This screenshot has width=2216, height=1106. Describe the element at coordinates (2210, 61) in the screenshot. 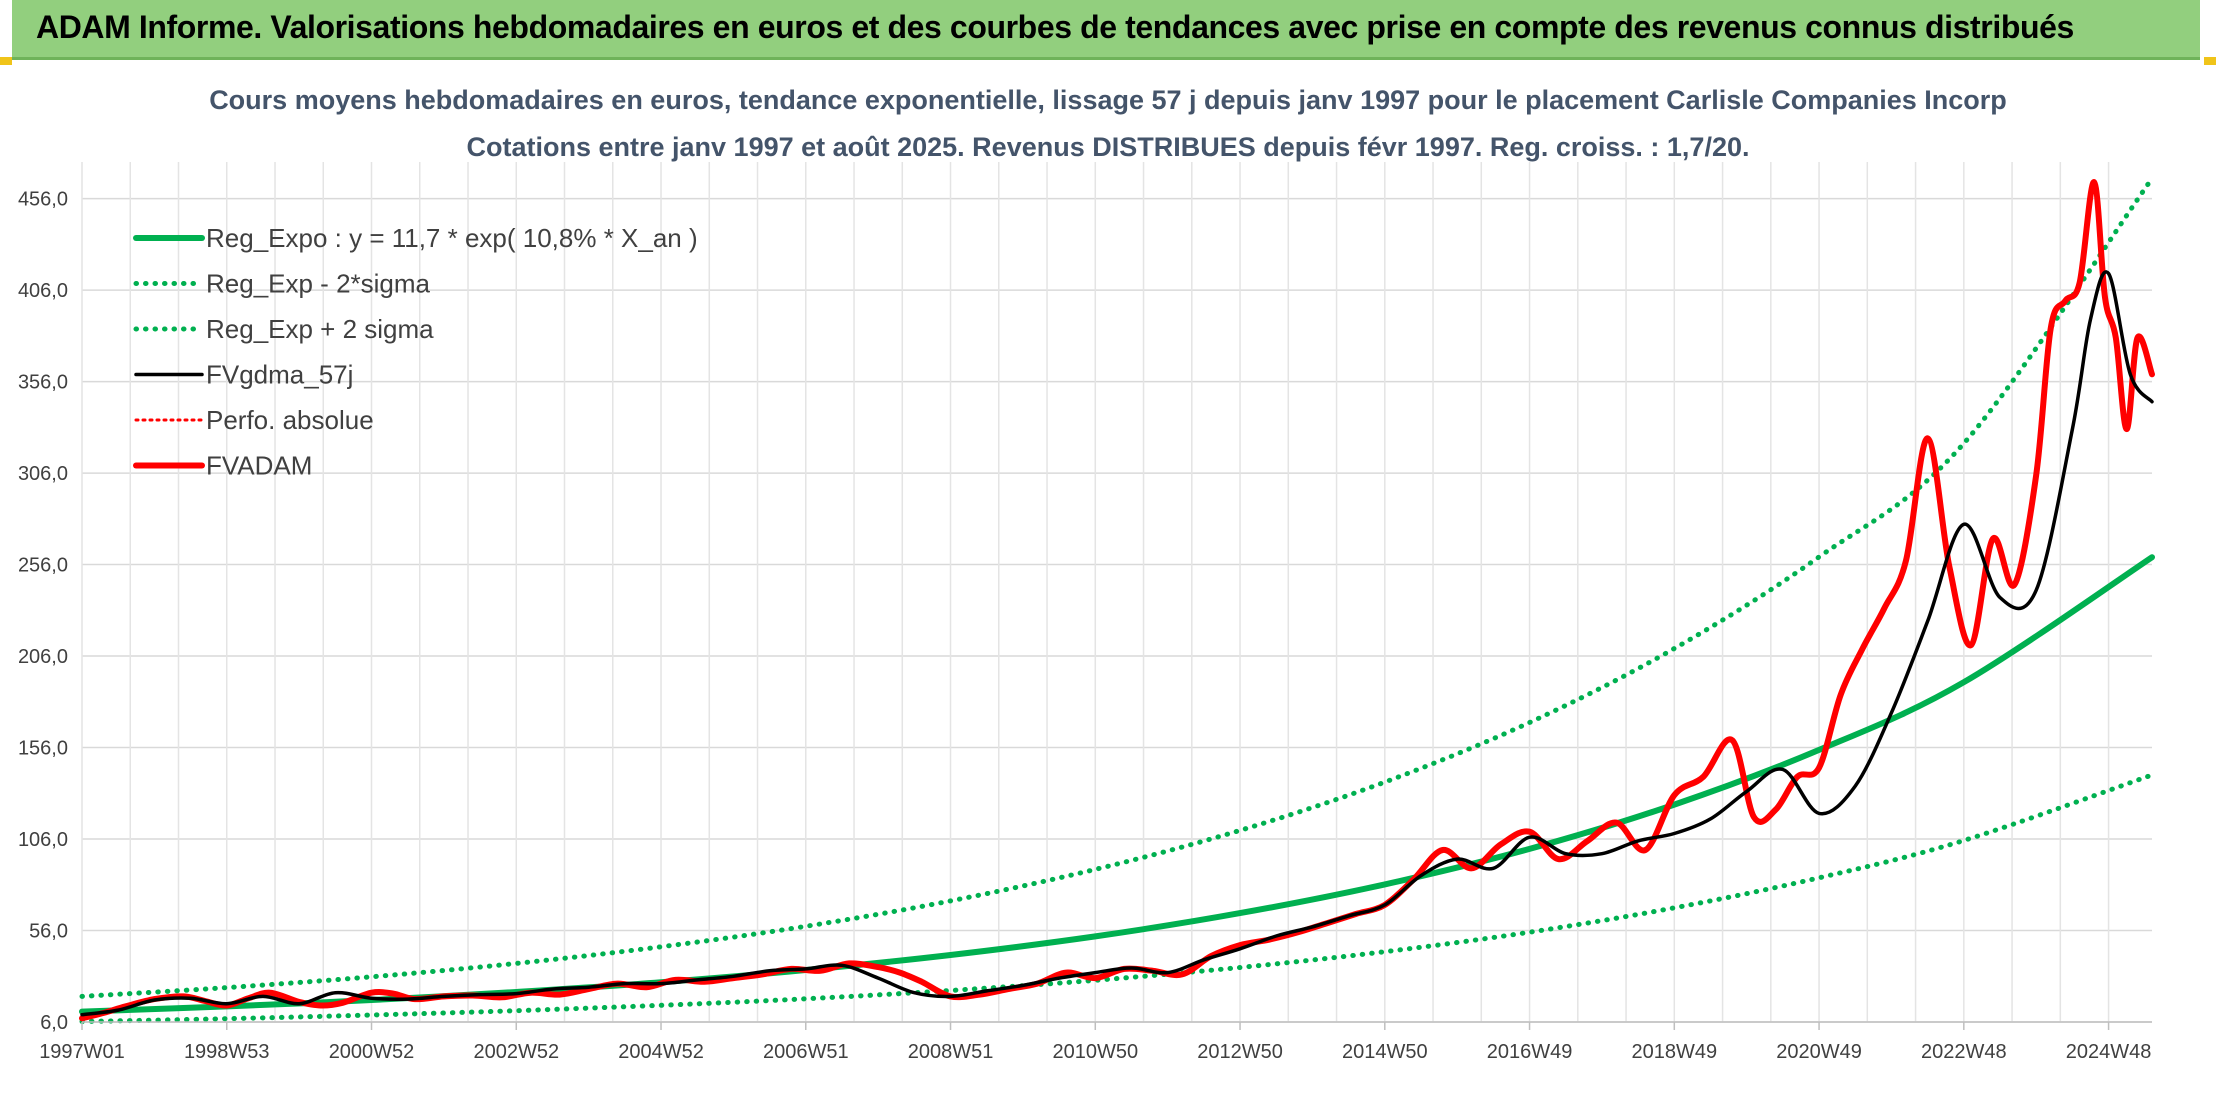

I see `corner-marker-right` at that location.